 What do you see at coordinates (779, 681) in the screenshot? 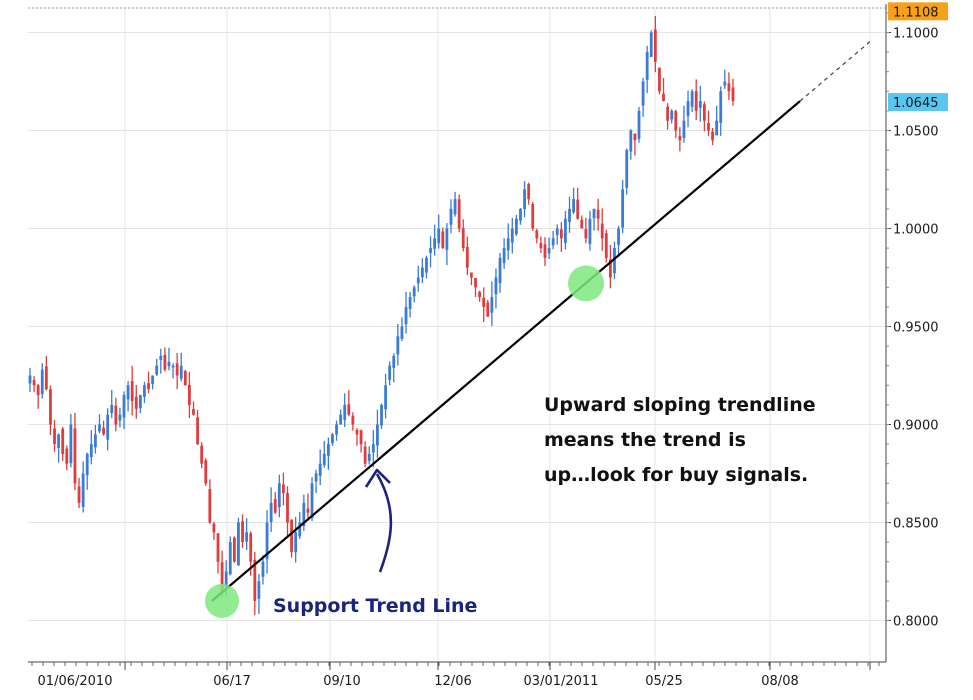
I see `x-tick-label: 08/08` at bounding box center [779, 681].